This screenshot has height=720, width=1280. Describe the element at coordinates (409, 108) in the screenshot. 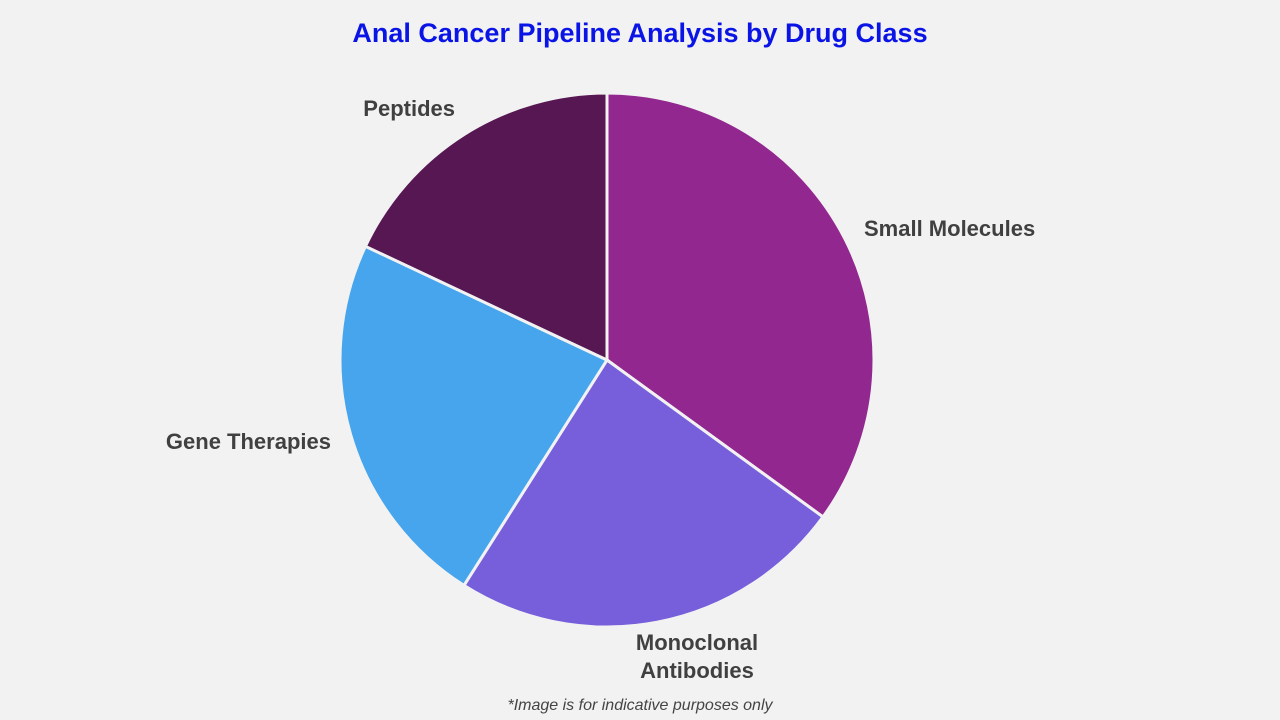

I see `slice-label: Peptides` at that location.